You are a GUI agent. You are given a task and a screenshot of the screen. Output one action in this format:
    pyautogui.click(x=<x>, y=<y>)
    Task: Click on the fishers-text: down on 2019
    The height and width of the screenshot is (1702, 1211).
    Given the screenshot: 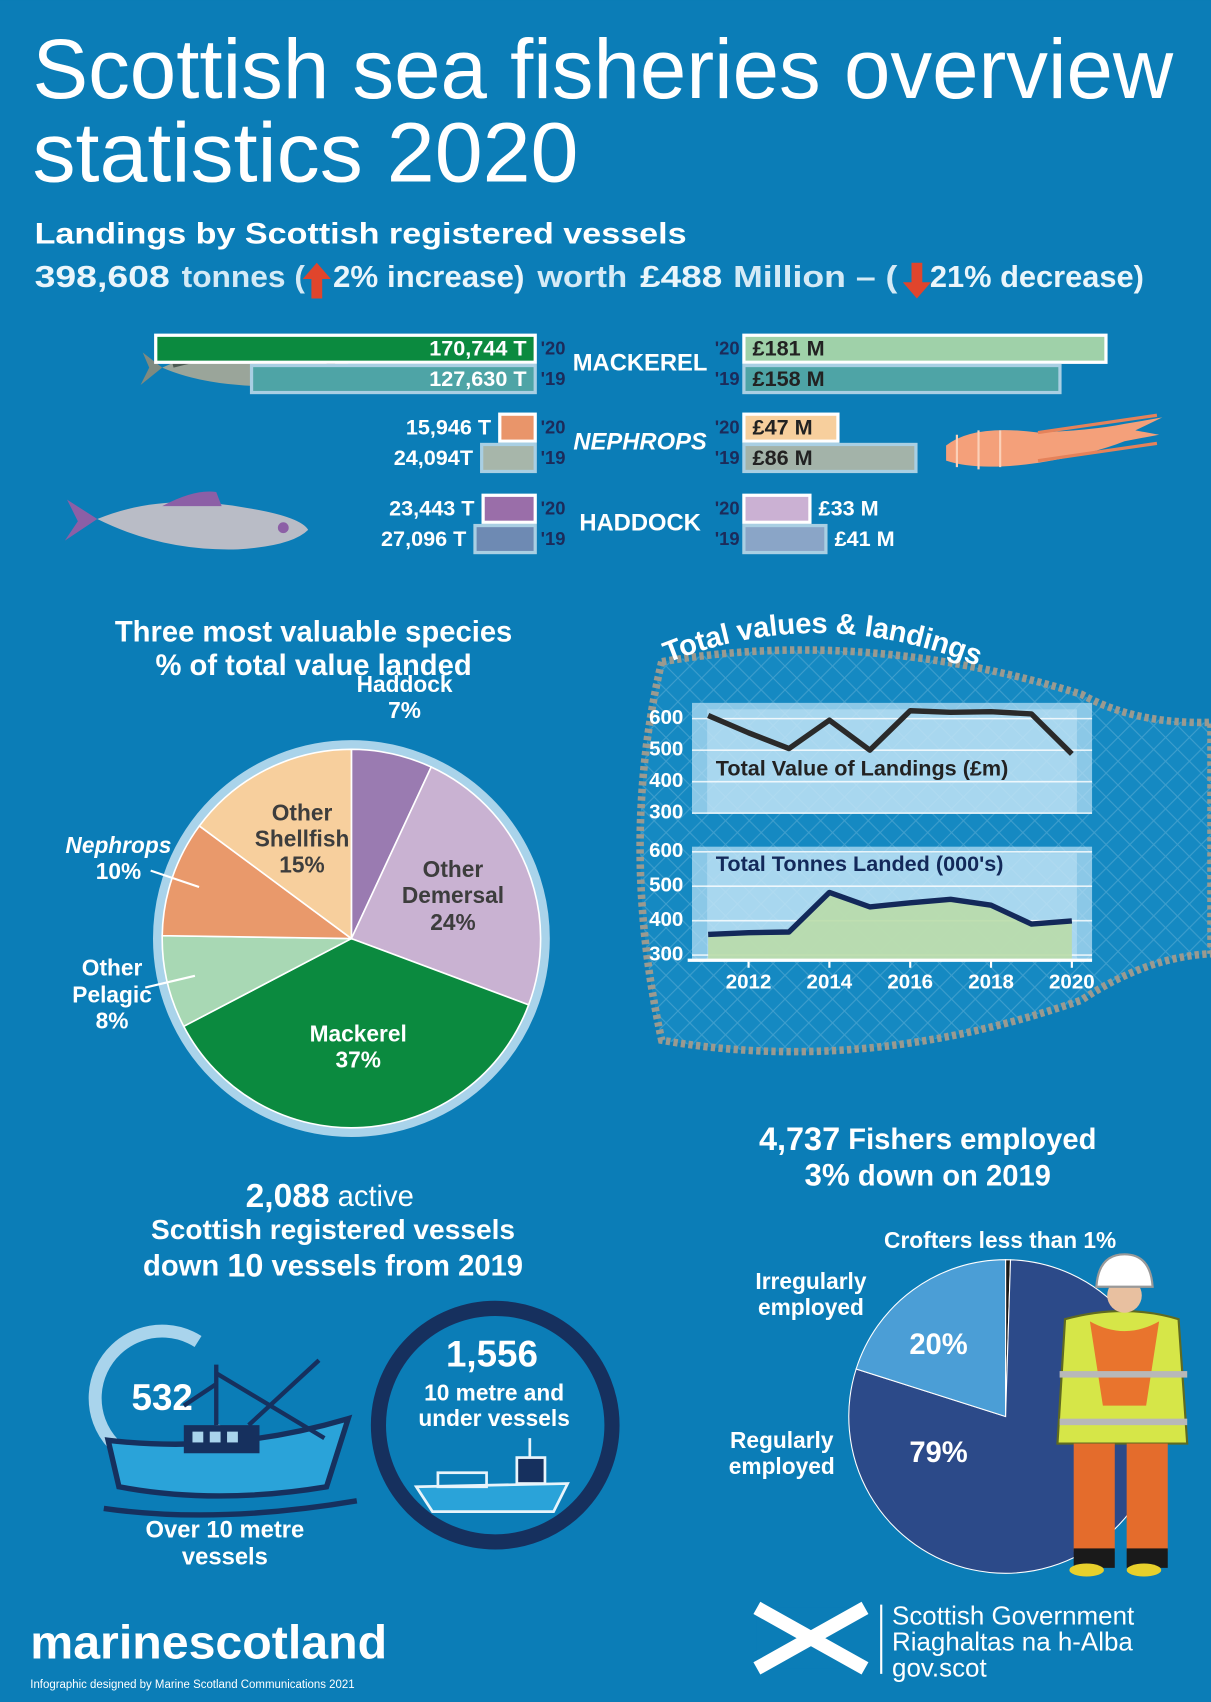 What is the action you would take?
    pyautogui.click(x=954, y=1176)
    